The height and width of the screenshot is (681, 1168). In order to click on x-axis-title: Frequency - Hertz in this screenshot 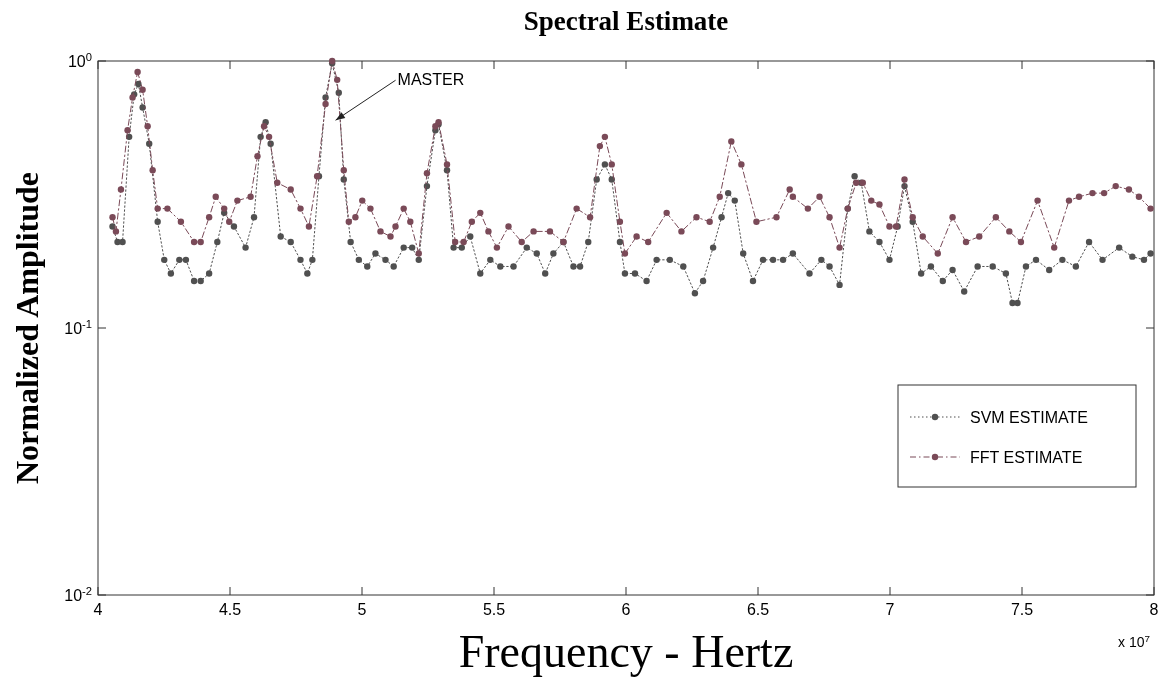, I will do `click(626, 651)`.